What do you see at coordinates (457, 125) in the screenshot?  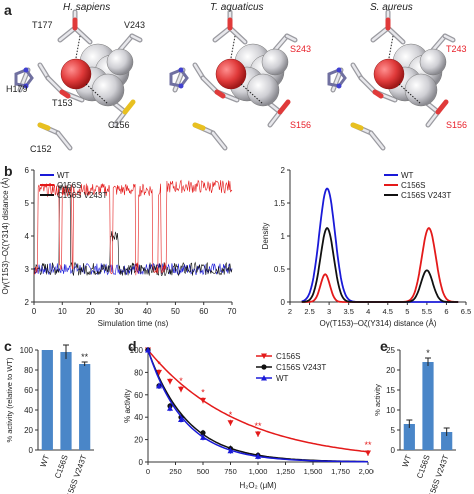 I see `residue-label-s156-s-aureus: S156` at bounding box center [457, 125].